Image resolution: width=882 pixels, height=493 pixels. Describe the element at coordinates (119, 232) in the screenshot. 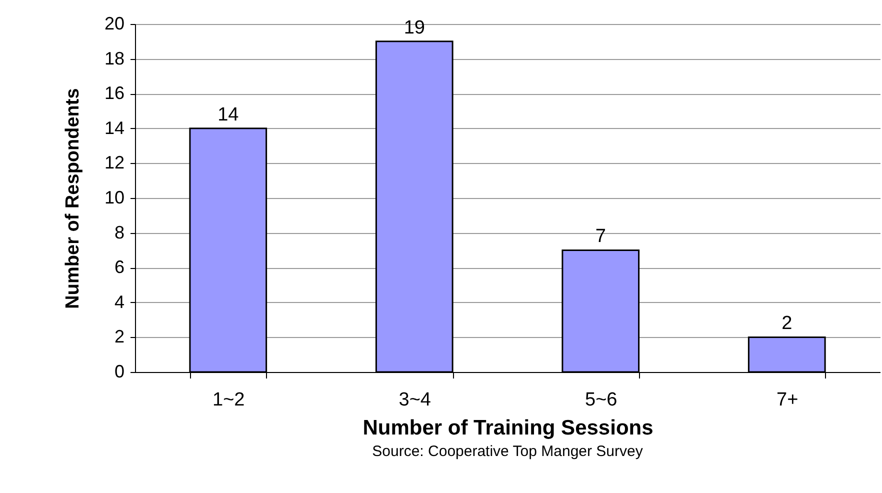

I see `y-tick-label: 8` at that location.